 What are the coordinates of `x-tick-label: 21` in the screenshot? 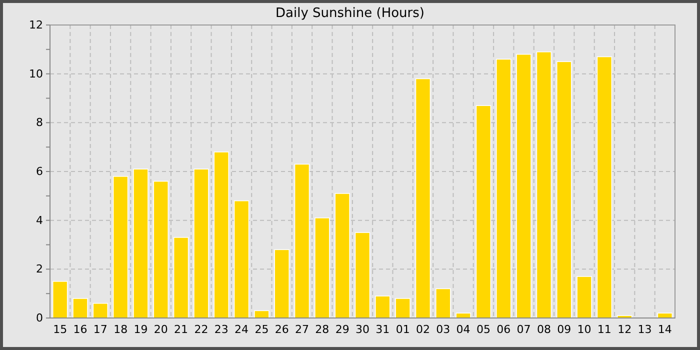 It's located at (181, 329).